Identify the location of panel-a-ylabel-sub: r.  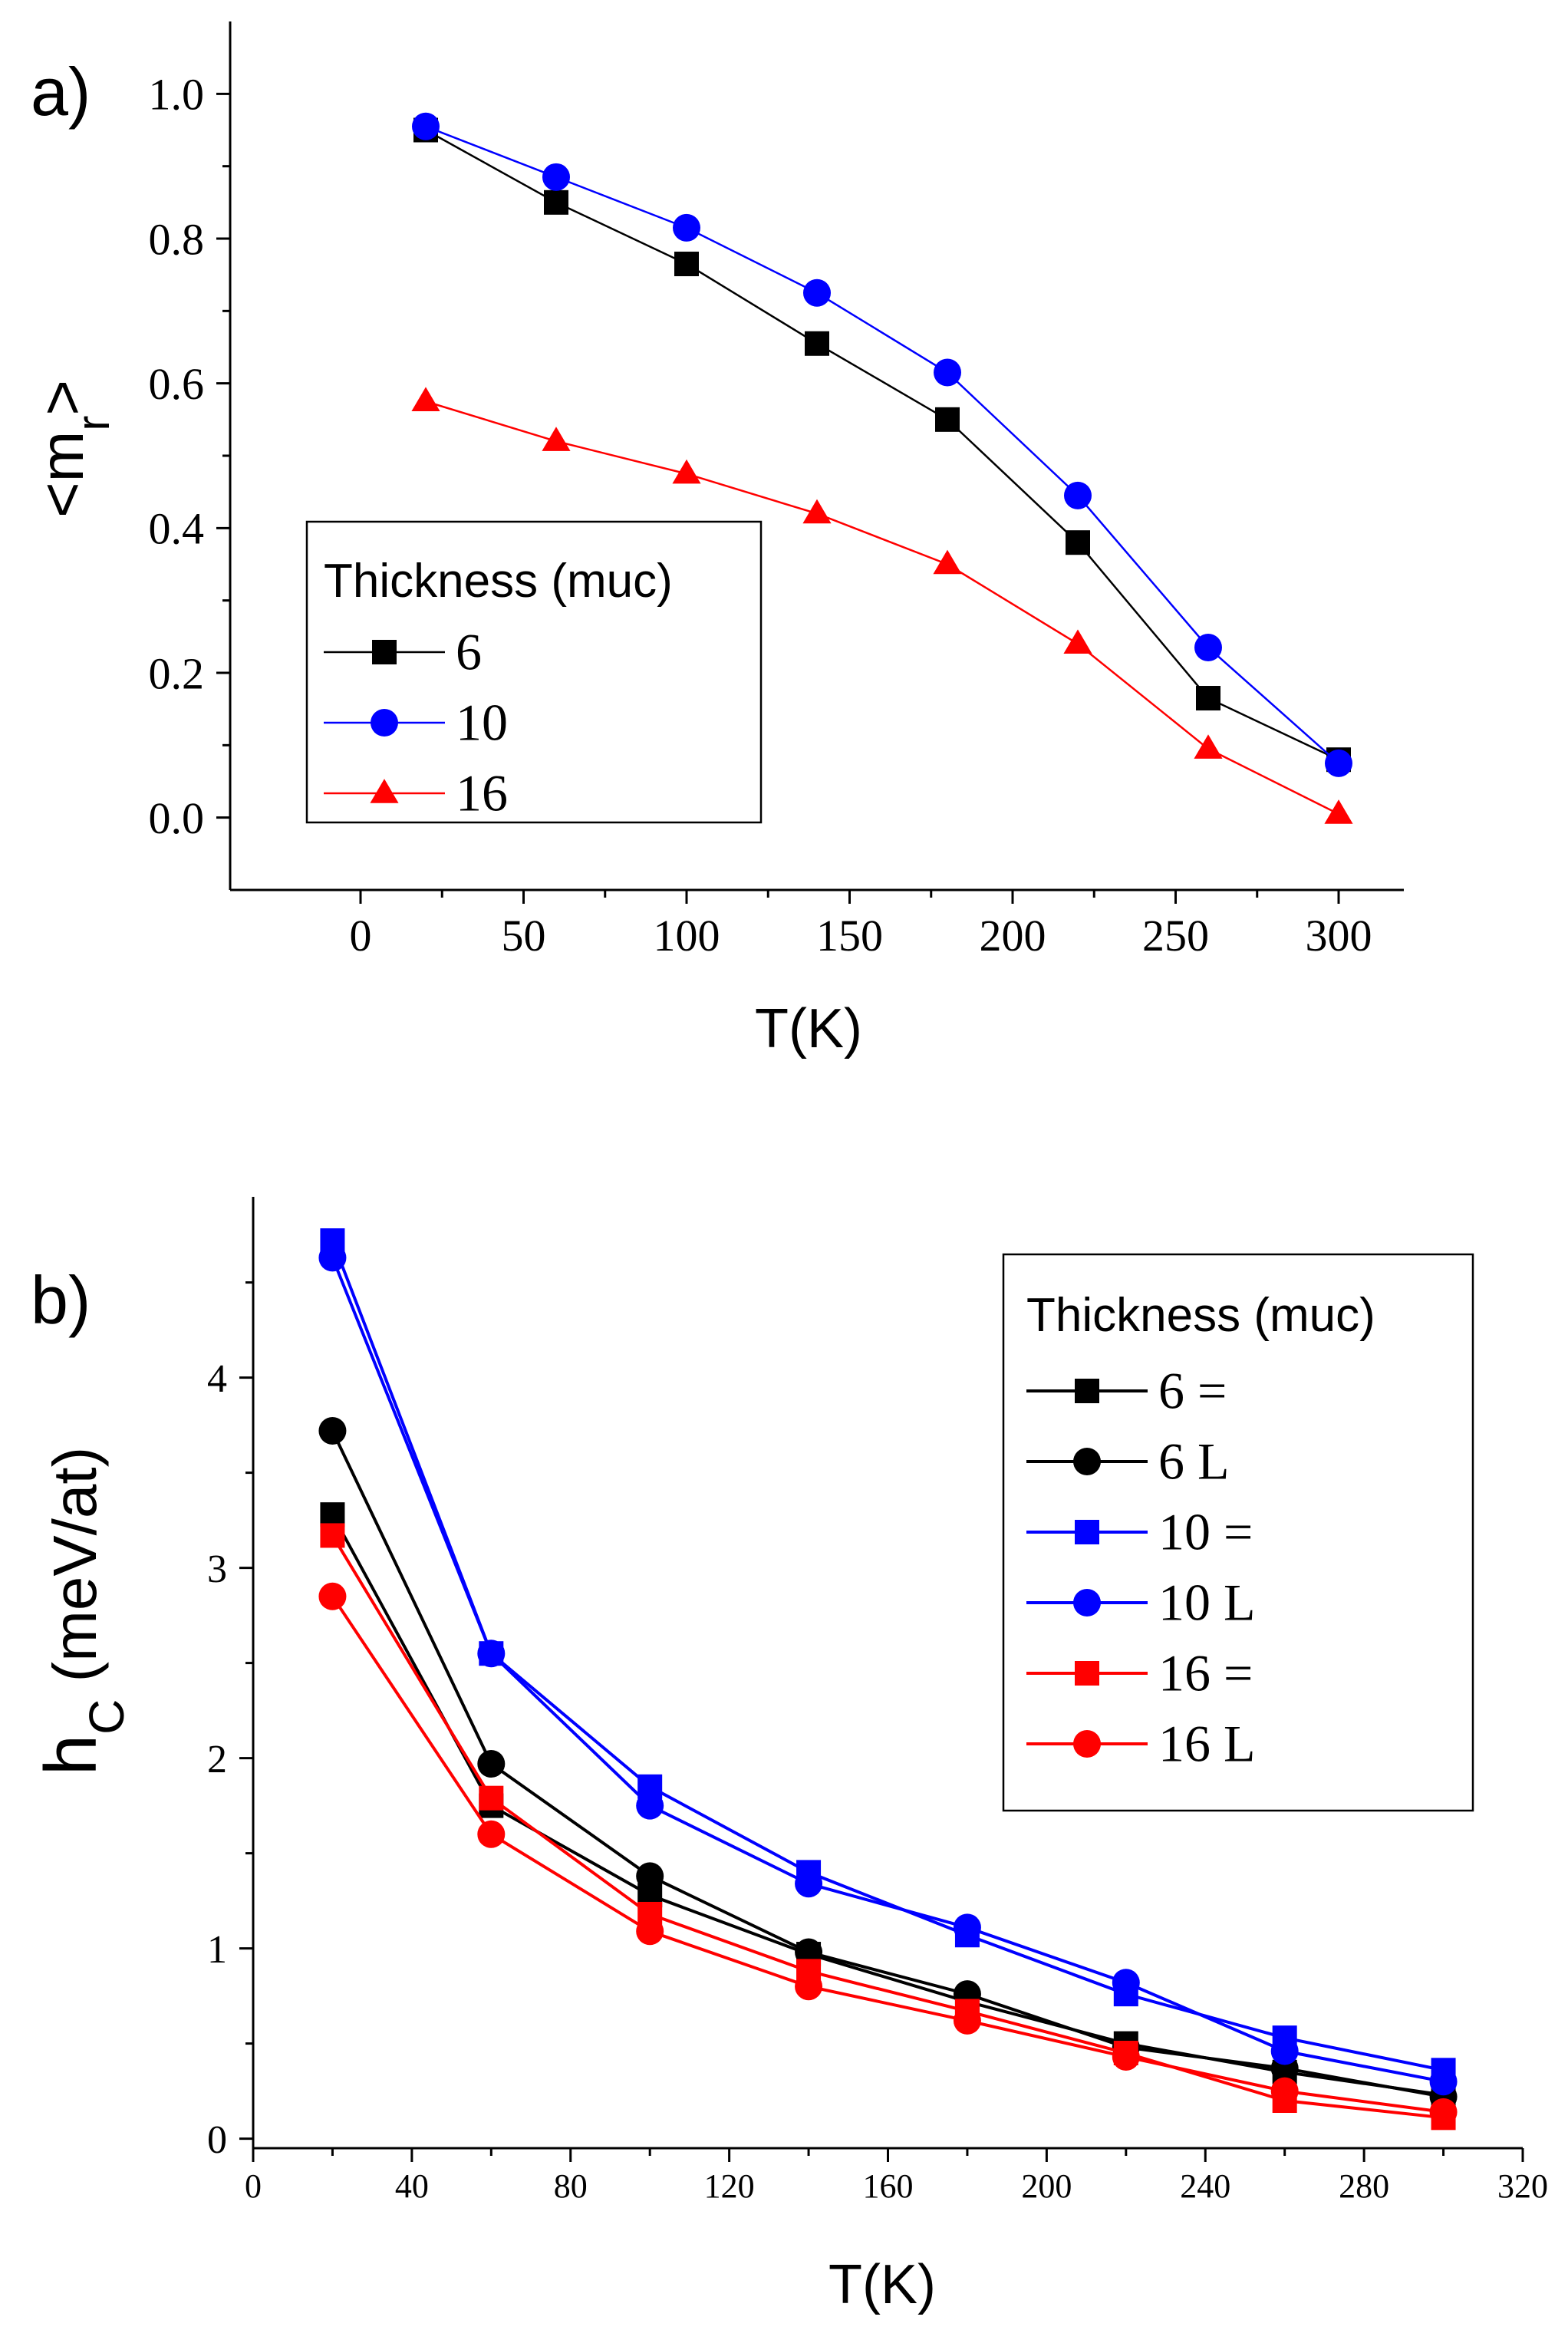
(93, 424).